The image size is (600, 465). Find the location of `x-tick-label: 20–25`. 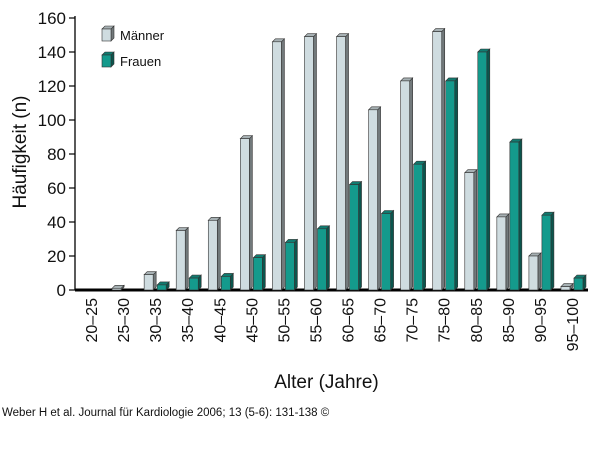

x-tick-label: 20–25 is located at coordinates (92, 320).